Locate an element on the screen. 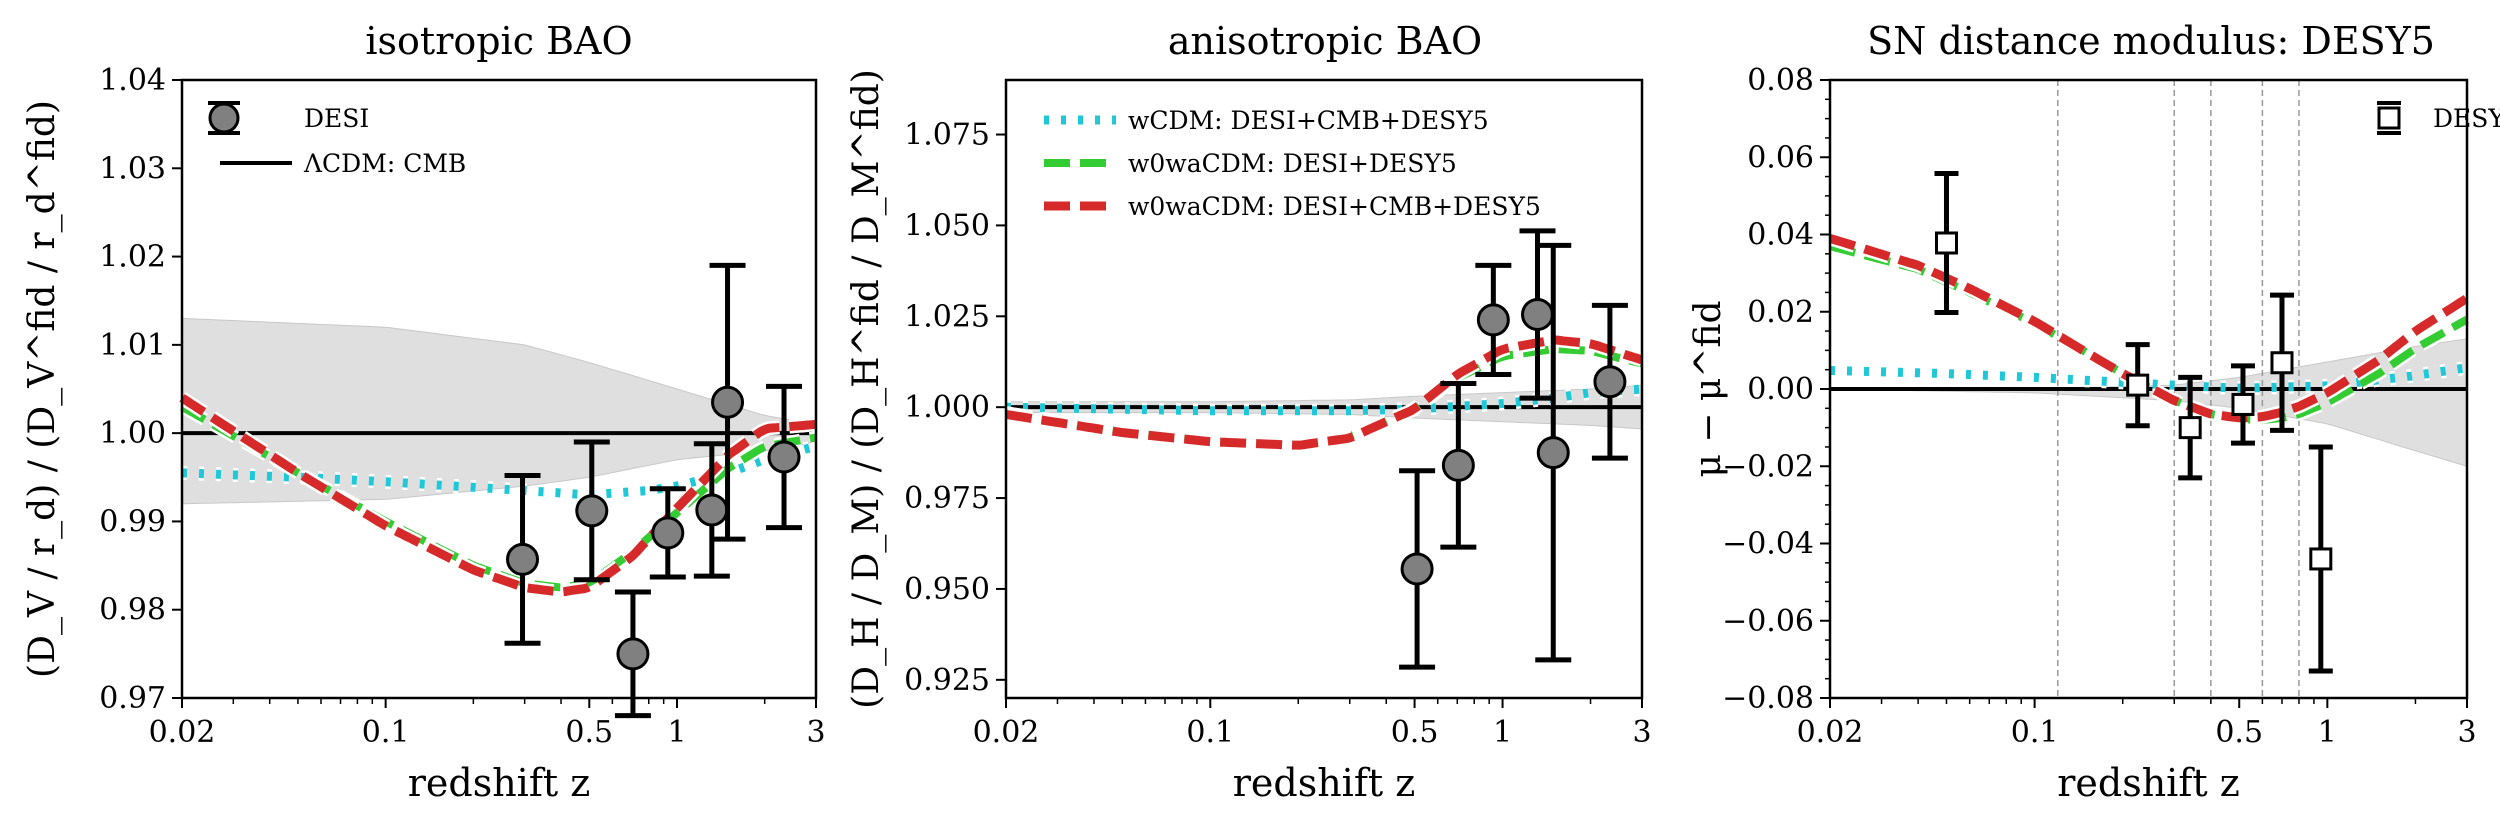 This screenshot has height=838, width=2500. legend-label: wCDM: DESI+CMB+DESY5 is located at coordinates (1308, 120).